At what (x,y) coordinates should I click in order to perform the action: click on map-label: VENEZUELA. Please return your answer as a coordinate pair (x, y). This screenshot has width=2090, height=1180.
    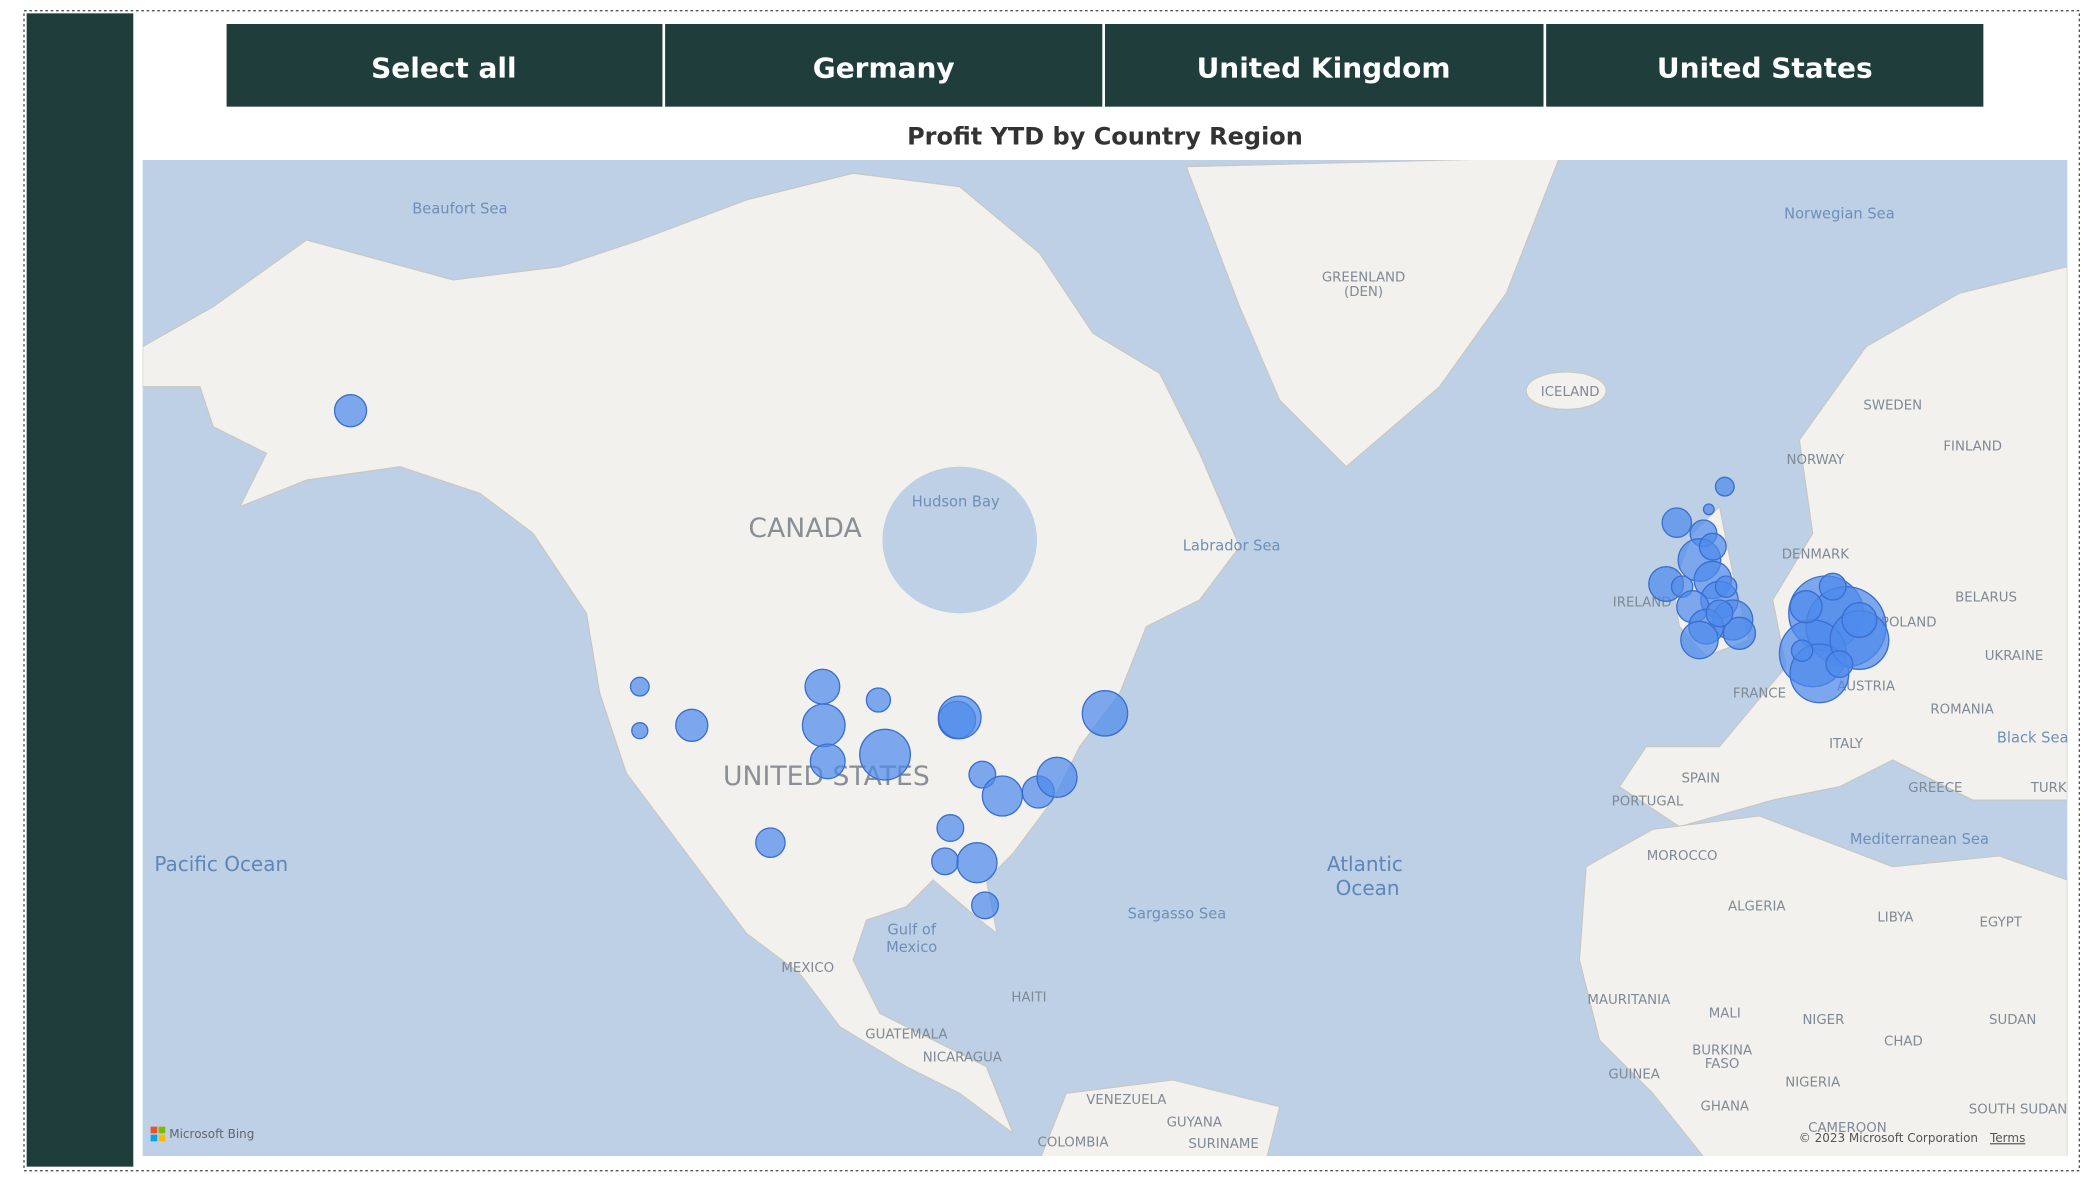
    Looking at the image, I should click on (1126, 1100).